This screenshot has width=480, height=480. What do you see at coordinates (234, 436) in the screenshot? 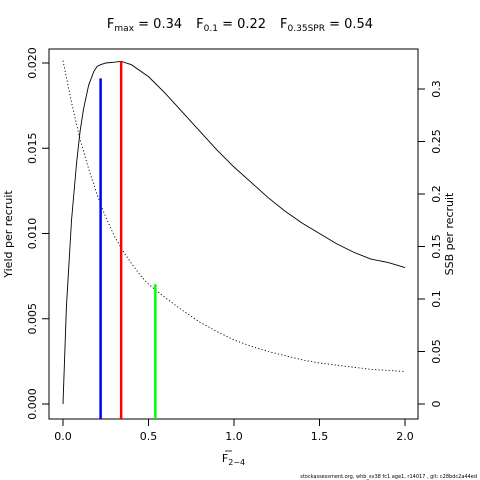
I see `x-tick-label: 1.0` at bounding box center [234, 436].